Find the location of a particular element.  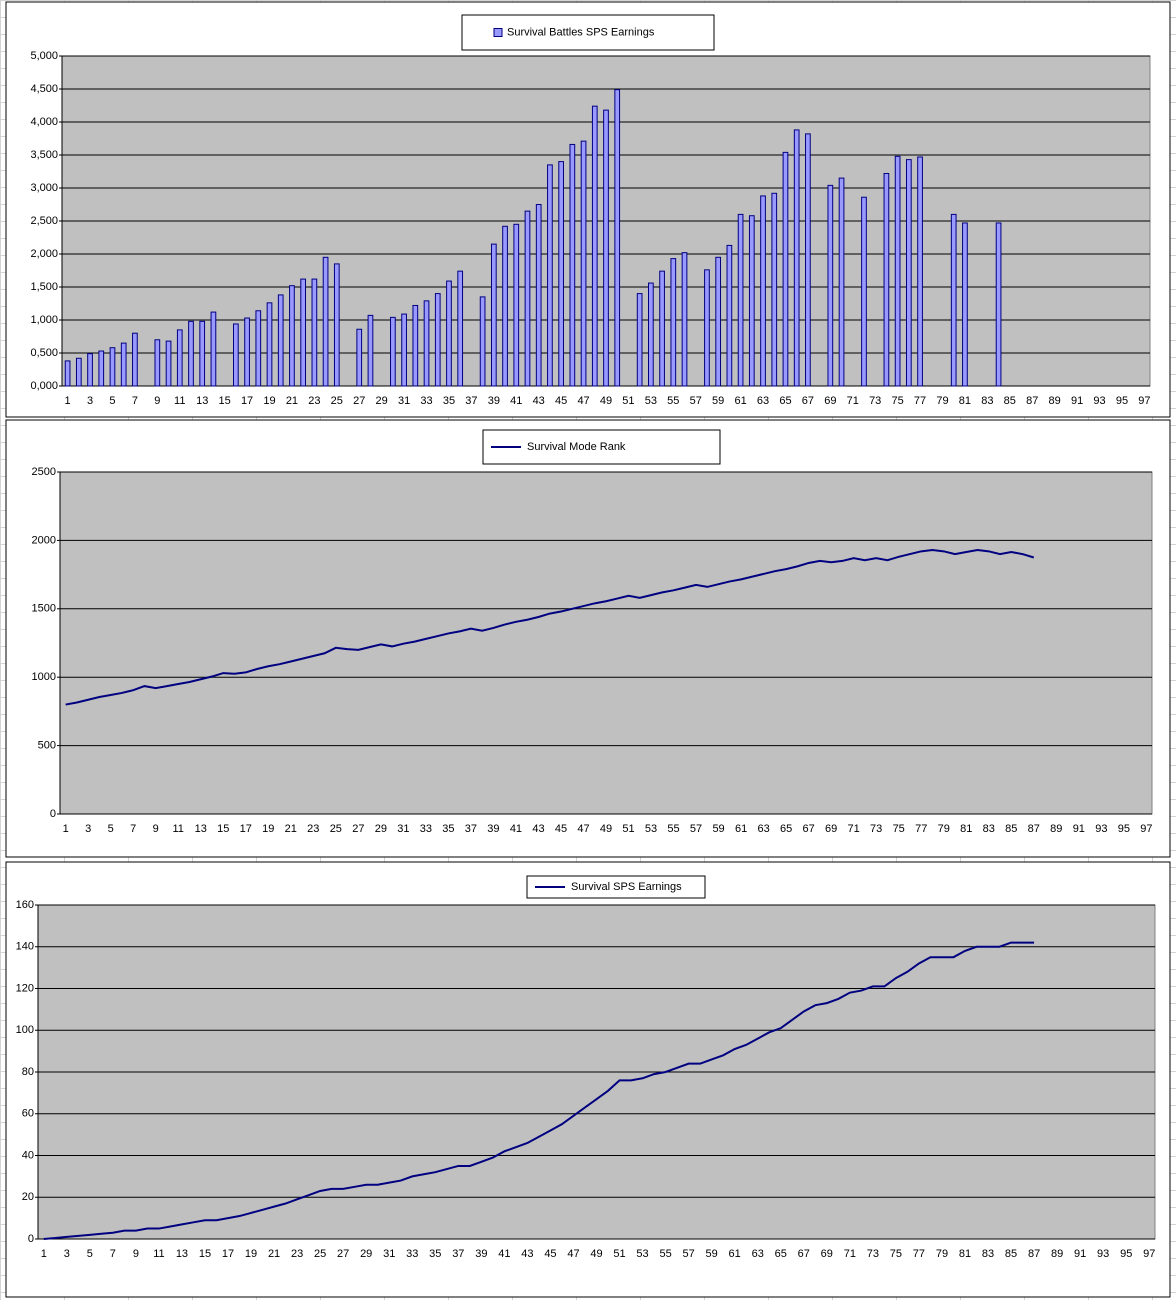

x-tick-label: 77 is located at coordinates (919, 1254).